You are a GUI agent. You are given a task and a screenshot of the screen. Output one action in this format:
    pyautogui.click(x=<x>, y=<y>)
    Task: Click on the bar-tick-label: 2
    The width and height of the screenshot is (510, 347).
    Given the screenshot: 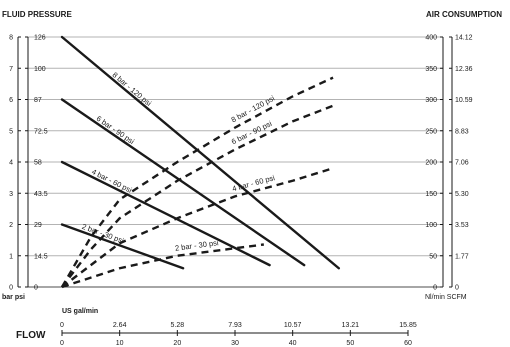 What is the action you would take?
    pyautogui.click(x=11, y=225)
    